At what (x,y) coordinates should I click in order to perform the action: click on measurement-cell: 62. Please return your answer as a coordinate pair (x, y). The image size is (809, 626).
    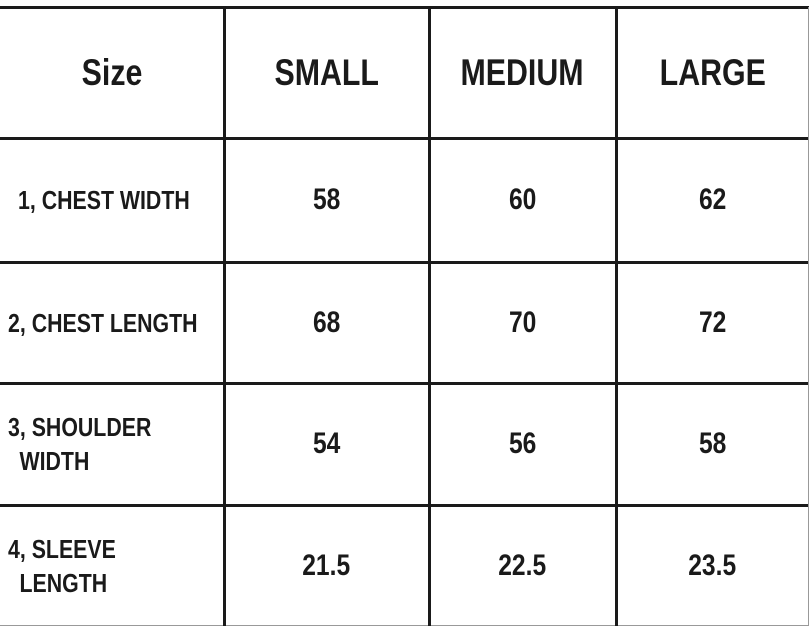
    Looking at the image, I should click on (712, 200).